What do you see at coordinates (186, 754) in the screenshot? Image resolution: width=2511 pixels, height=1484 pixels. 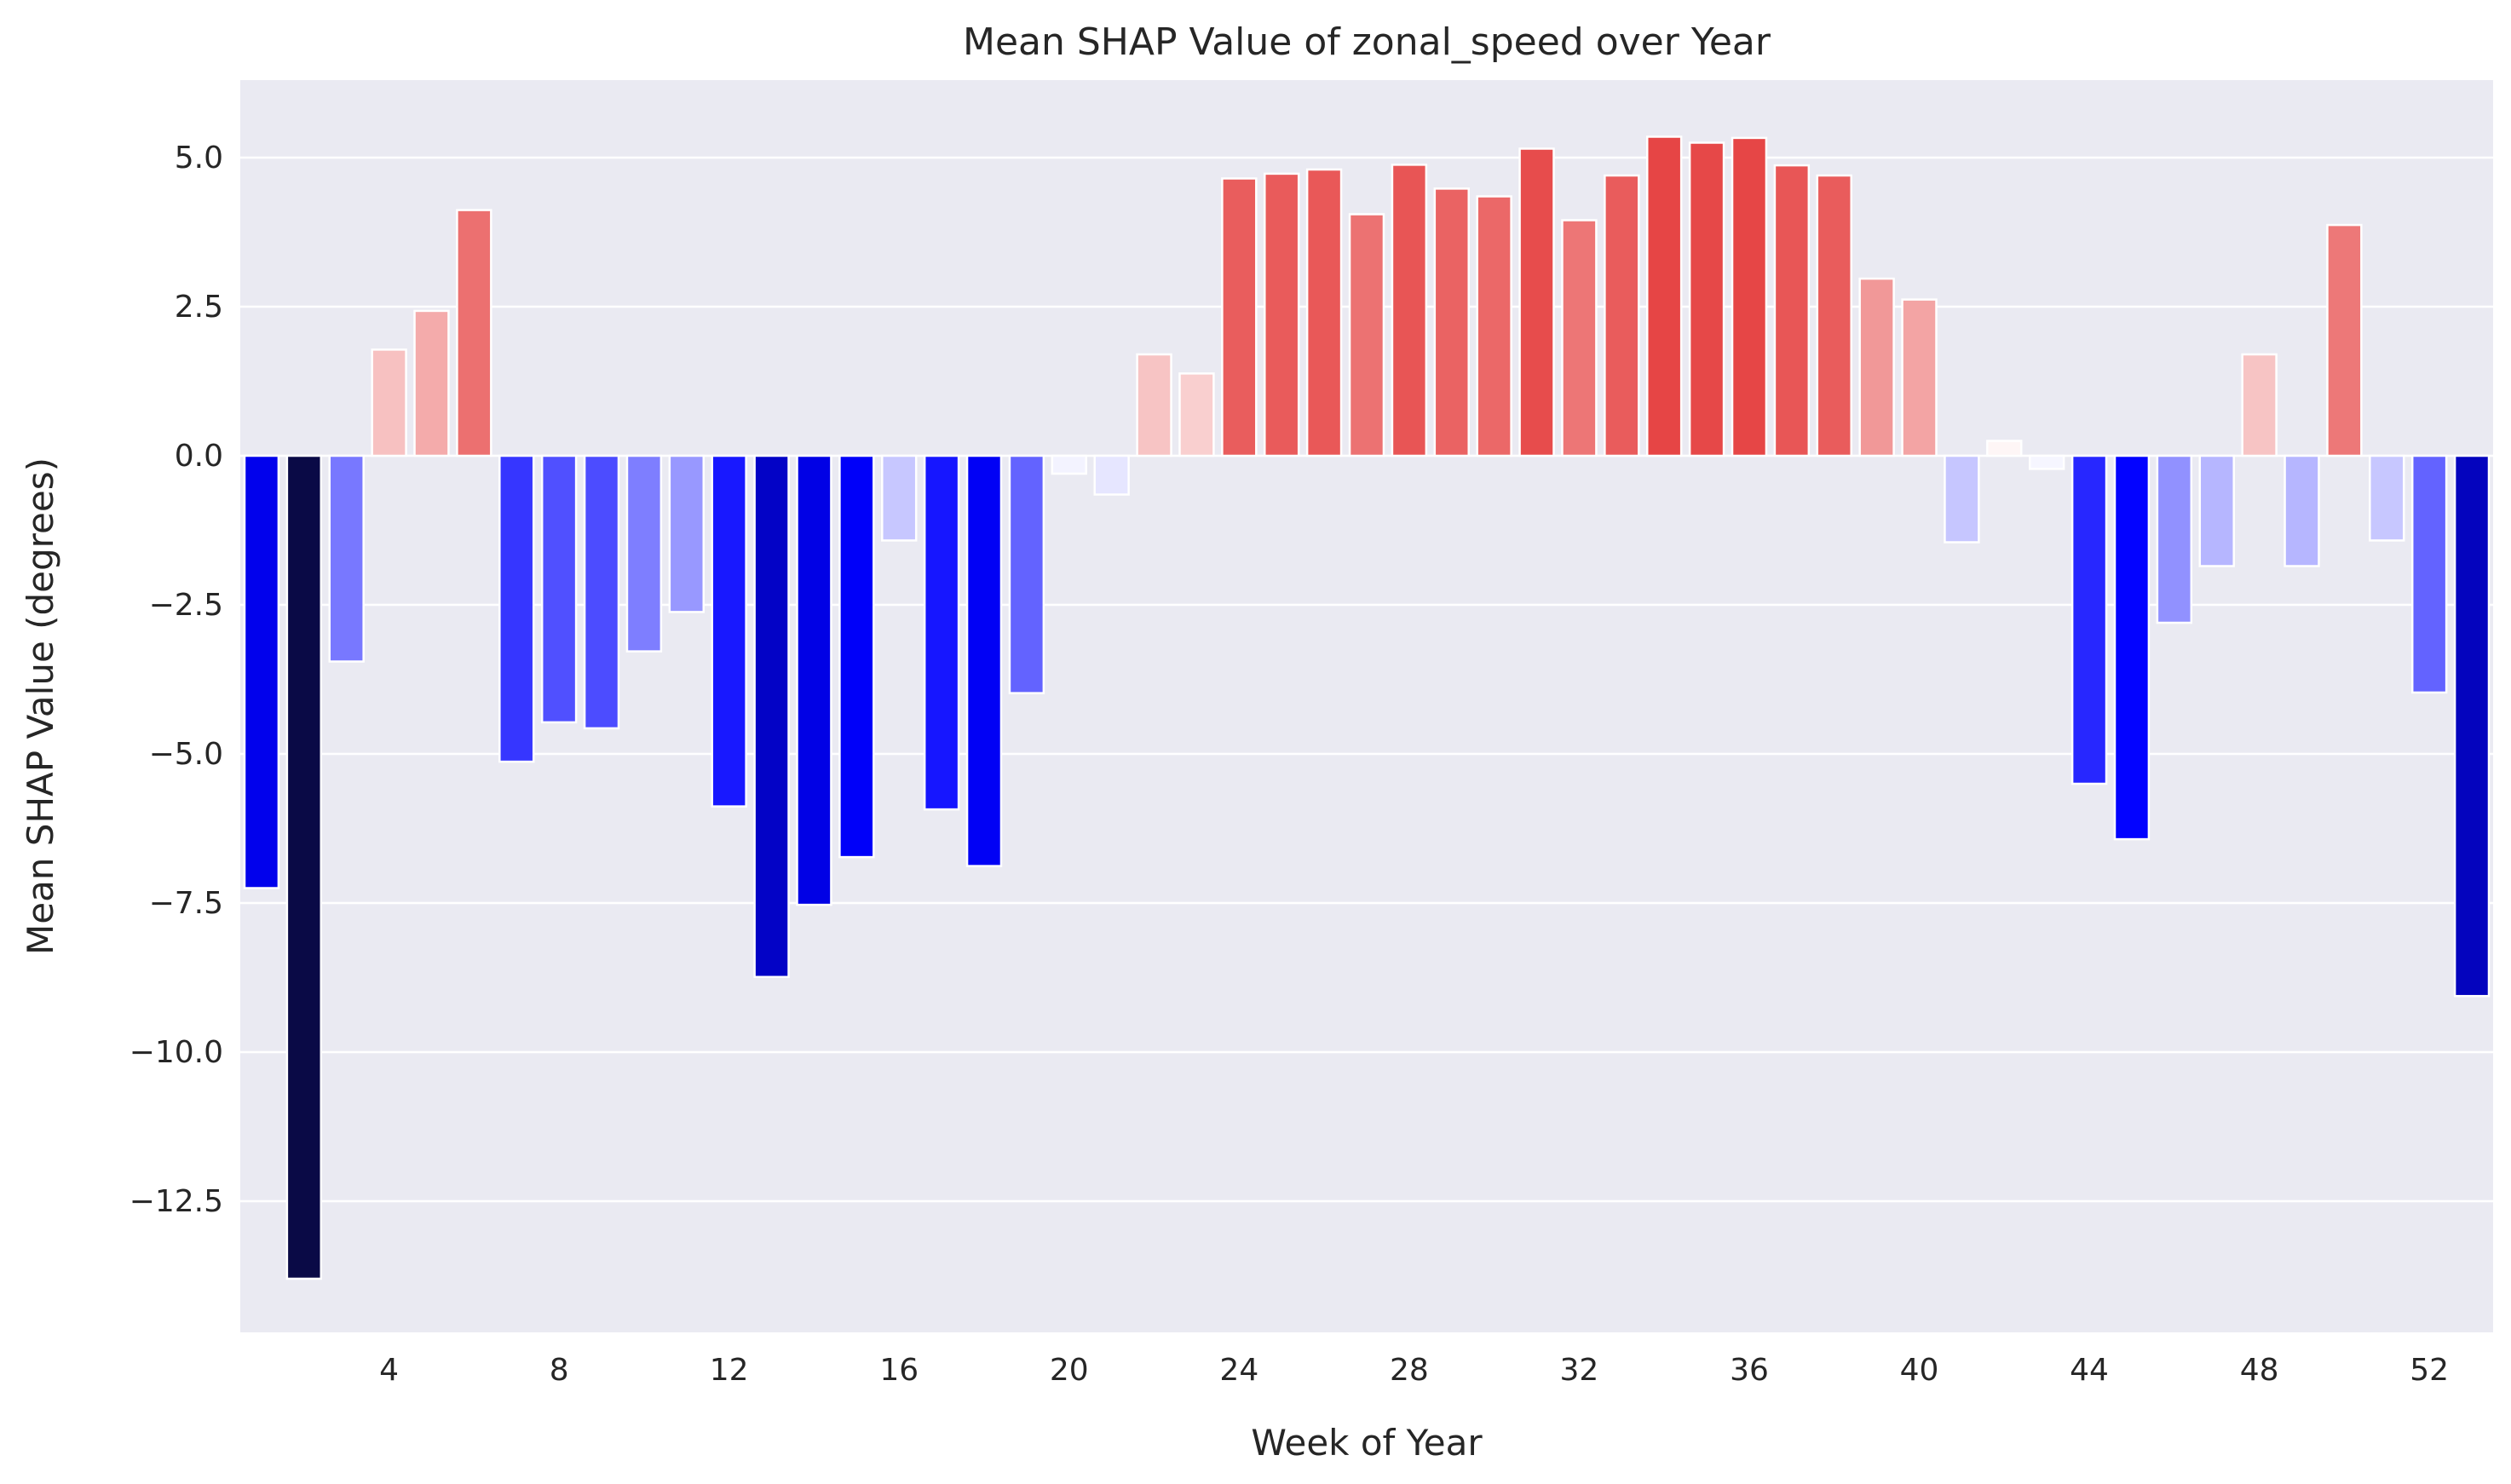 I see `y-tick-label: −5.0` at bounding box center [186, 754].